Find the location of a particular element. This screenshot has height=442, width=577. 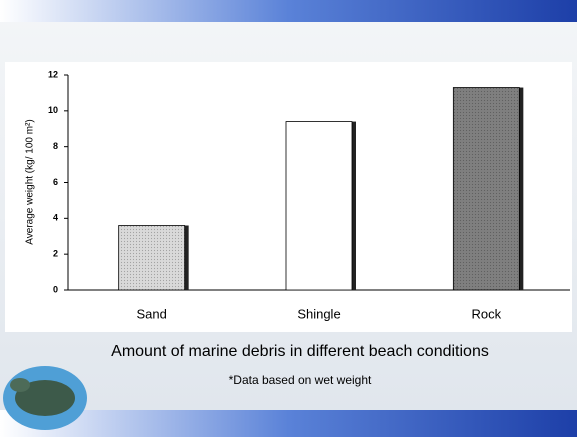

y-tick-label: 0 is located at coordinates (55, 289).